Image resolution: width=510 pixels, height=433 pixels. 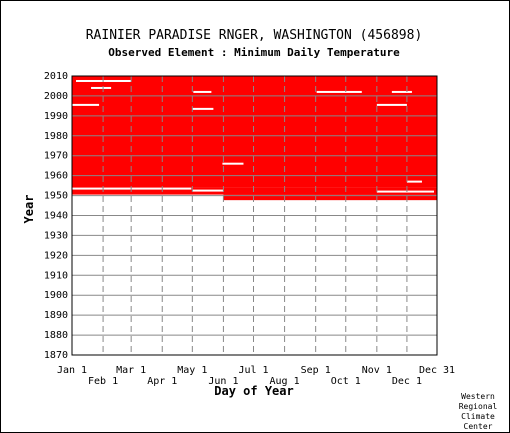 I want to click on y-tick-label-1960: 1960, so click(x=56, y=176).